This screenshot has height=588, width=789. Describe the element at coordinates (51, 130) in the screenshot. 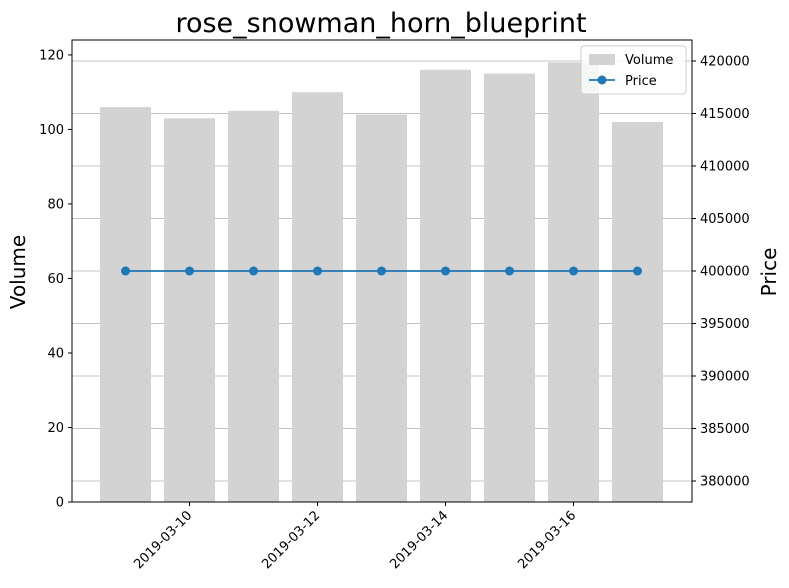

I see `y-tick-label: 100` at that location.